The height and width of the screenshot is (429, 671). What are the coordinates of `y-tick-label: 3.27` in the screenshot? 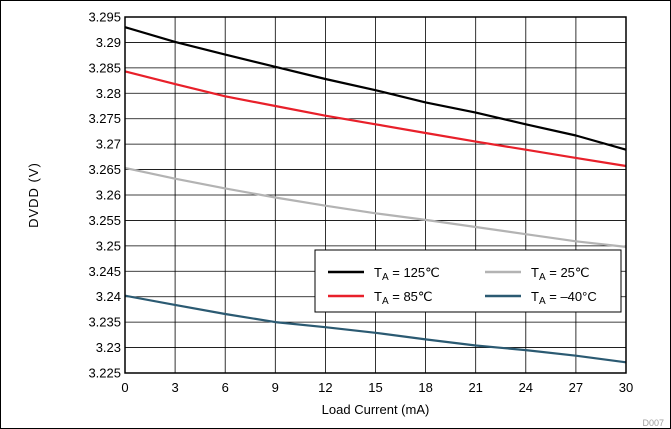 It's located at (108, 144).